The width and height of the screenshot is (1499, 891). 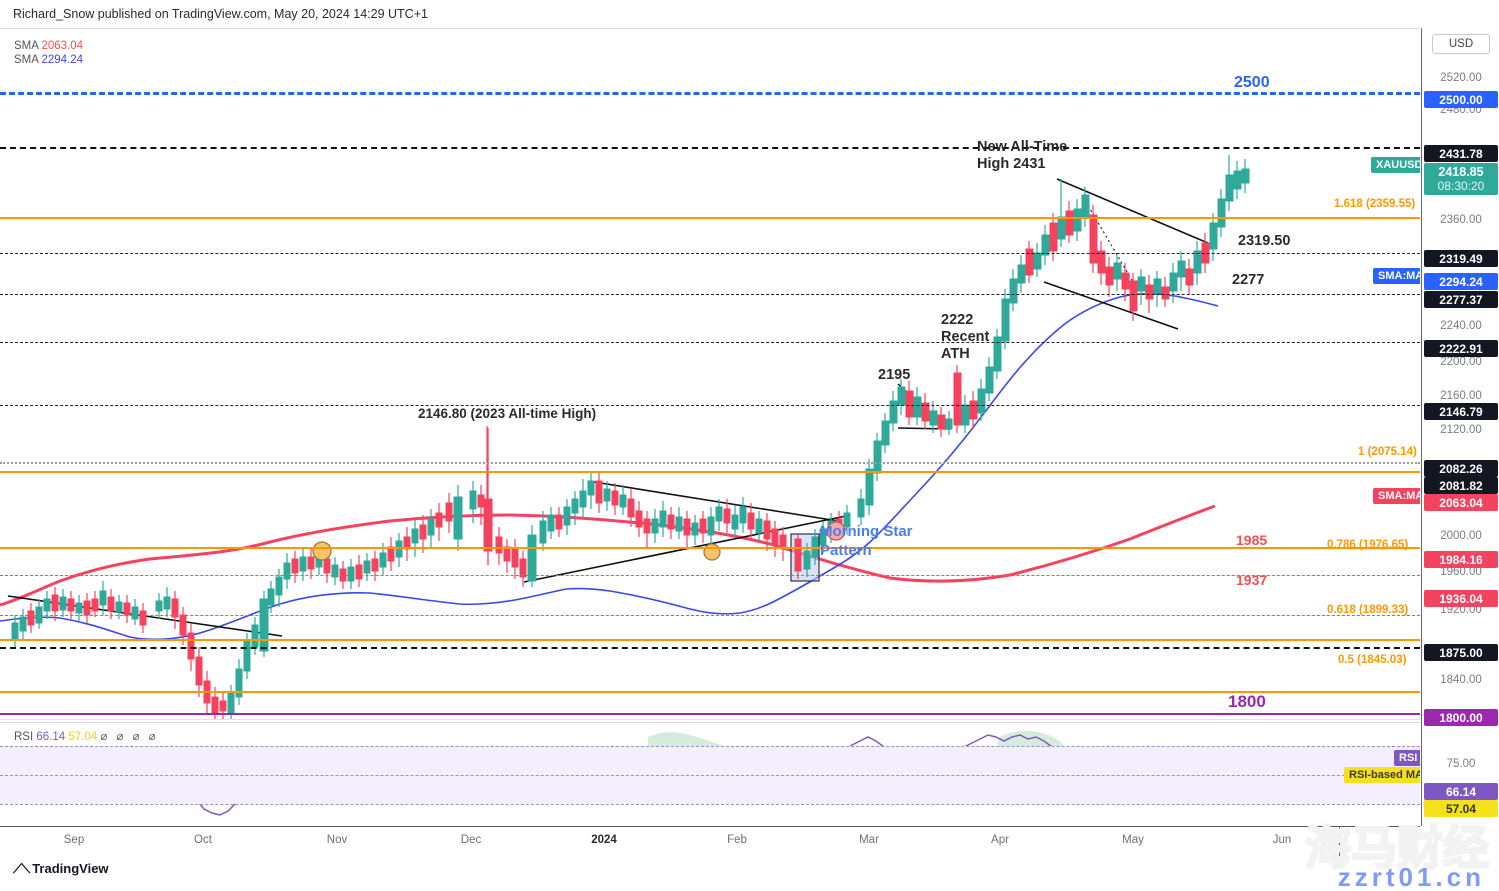 What do you see at coordinates (1252, 580) in the screenshot?
I see `level-label-1937: 1937` at bounding box center [1252, 580].